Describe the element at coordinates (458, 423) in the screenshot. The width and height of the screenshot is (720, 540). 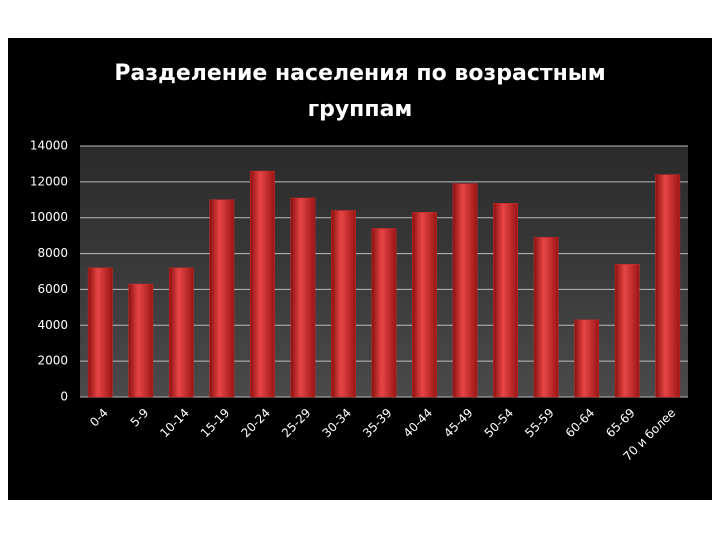
I see `x-tick-label: 45-49` at that location.